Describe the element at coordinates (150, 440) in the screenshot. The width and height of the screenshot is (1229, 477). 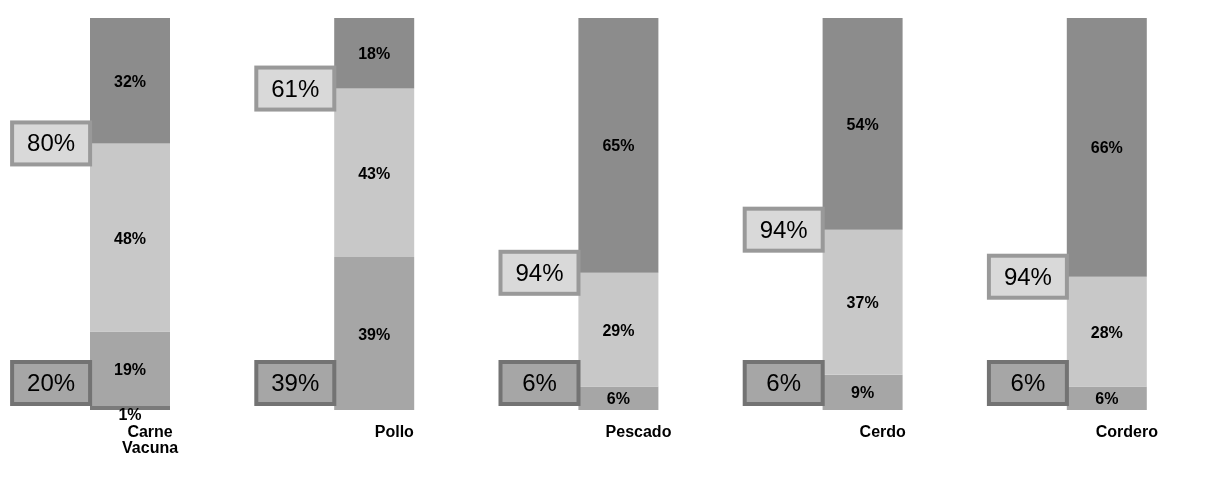
I see `x-tick-label: Carne Vacuna` at that location.